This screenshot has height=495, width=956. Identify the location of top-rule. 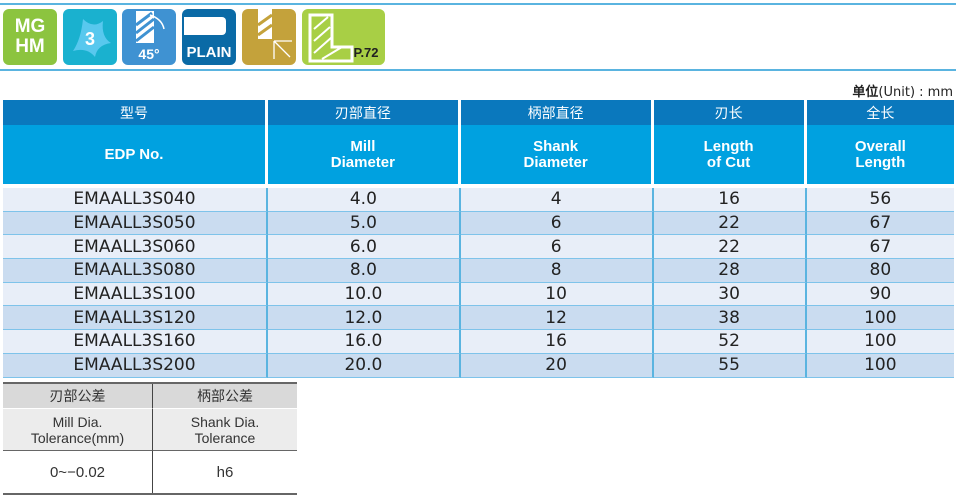
(478, 4).